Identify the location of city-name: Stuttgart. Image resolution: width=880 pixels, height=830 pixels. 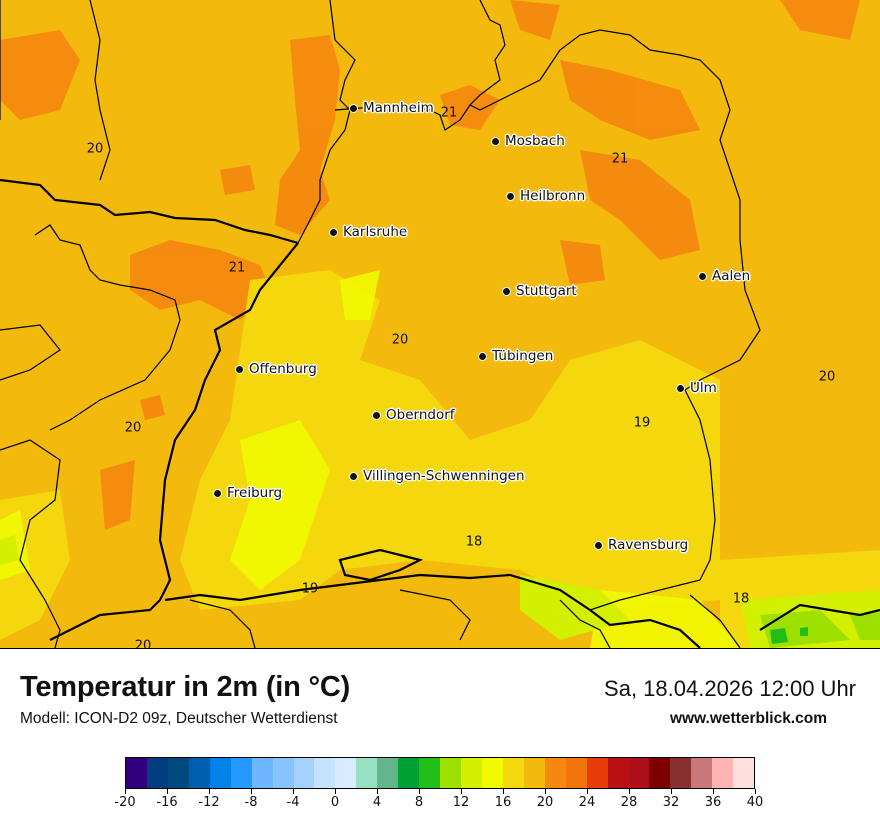
(546, 291).